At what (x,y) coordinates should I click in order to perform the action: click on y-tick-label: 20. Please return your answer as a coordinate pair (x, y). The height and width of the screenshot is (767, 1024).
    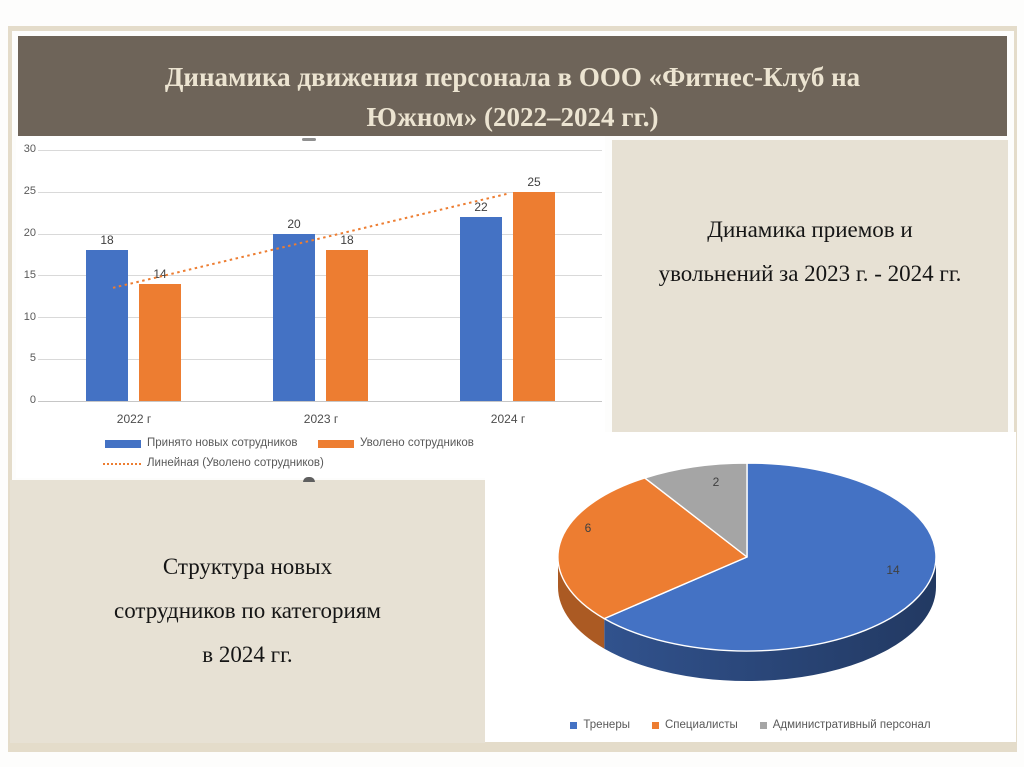
    Looking at the image, I should click on (29, 233).